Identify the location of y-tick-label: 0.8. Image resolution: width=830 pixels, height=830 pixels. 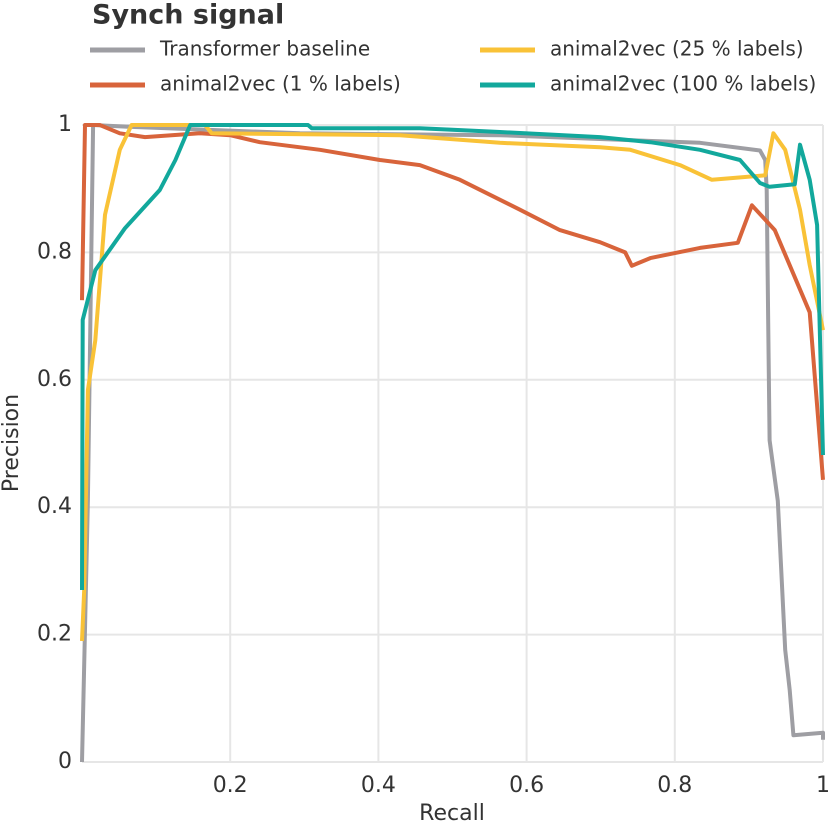
(54, 251).